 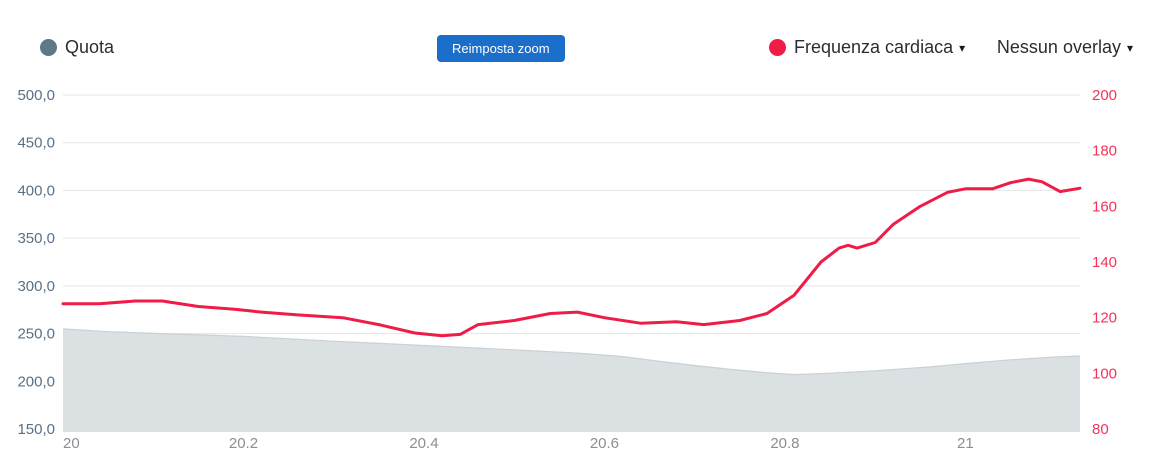 I want to click on left-axis-tick-label: 150,0, so click(x=36, y=429).